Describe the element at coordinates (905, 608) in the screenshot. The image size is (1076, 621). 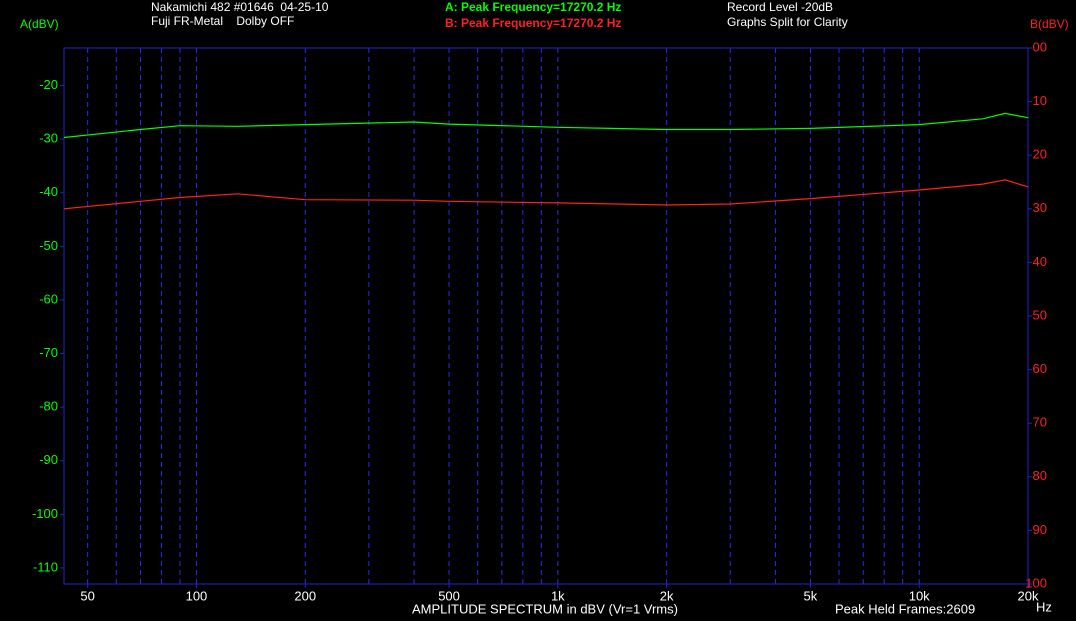
I see `footnote: Peak Held Frames:2609` at that location.